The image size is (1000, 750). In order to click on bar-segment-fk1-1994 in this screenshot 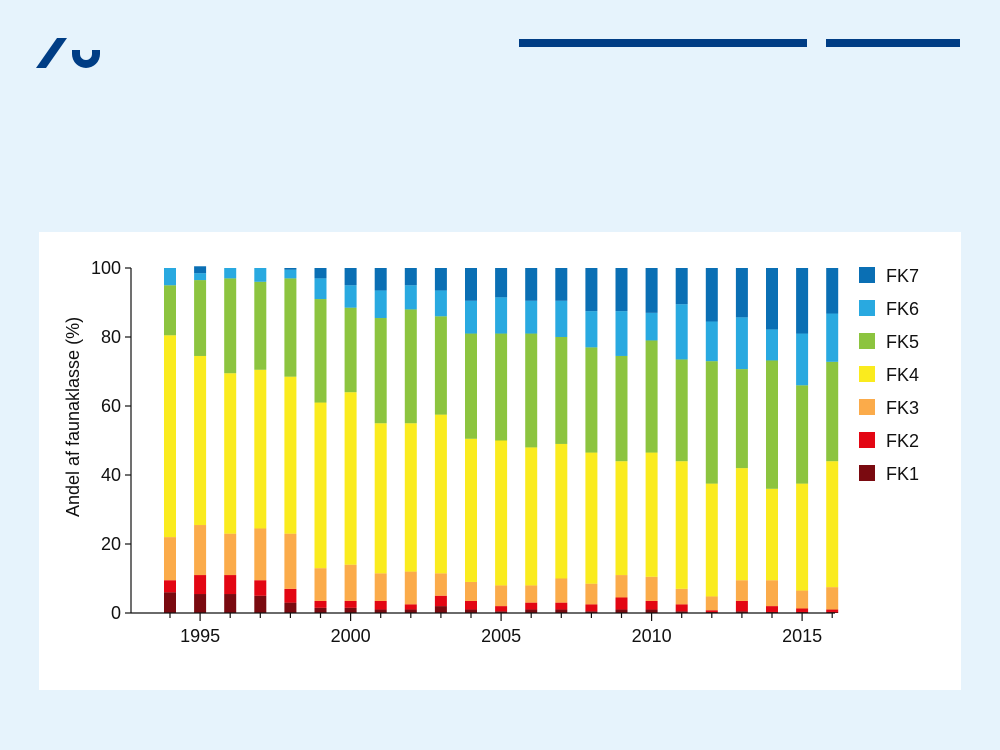, I will do `click(170, 602)`.